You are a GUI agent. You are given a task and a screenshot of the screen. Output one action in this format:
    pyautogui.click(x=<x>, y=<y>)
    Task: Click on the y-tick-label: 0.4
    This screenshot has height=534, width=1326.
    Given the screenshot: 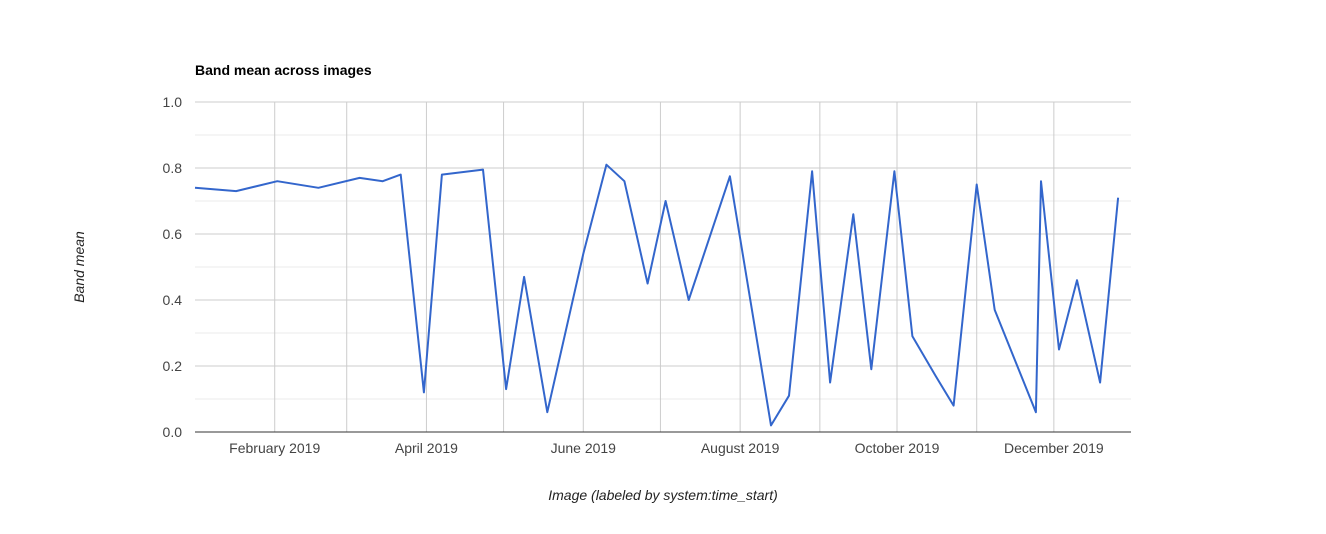 What is the action you would take?
    pyautogui.click(x=173, y=300)
    